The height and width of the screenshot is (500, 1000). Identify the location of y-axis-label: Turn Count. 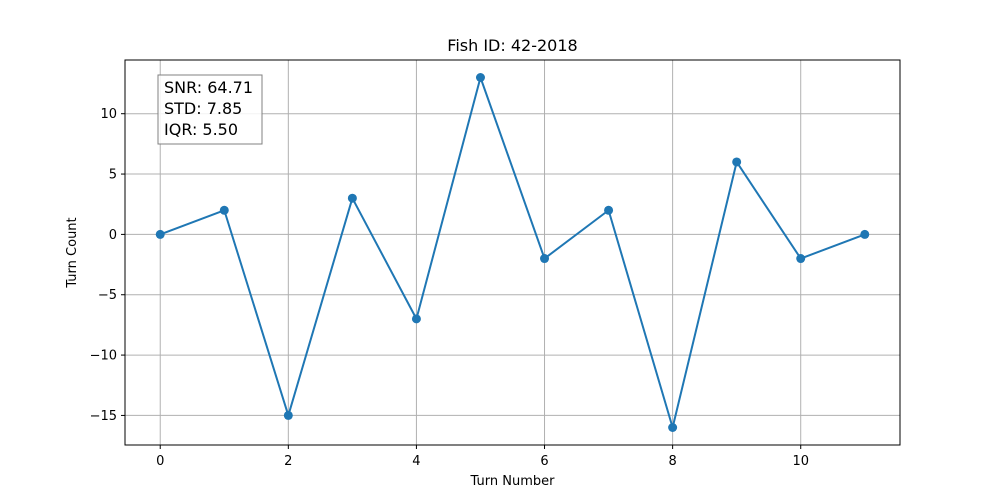
(72, 252).